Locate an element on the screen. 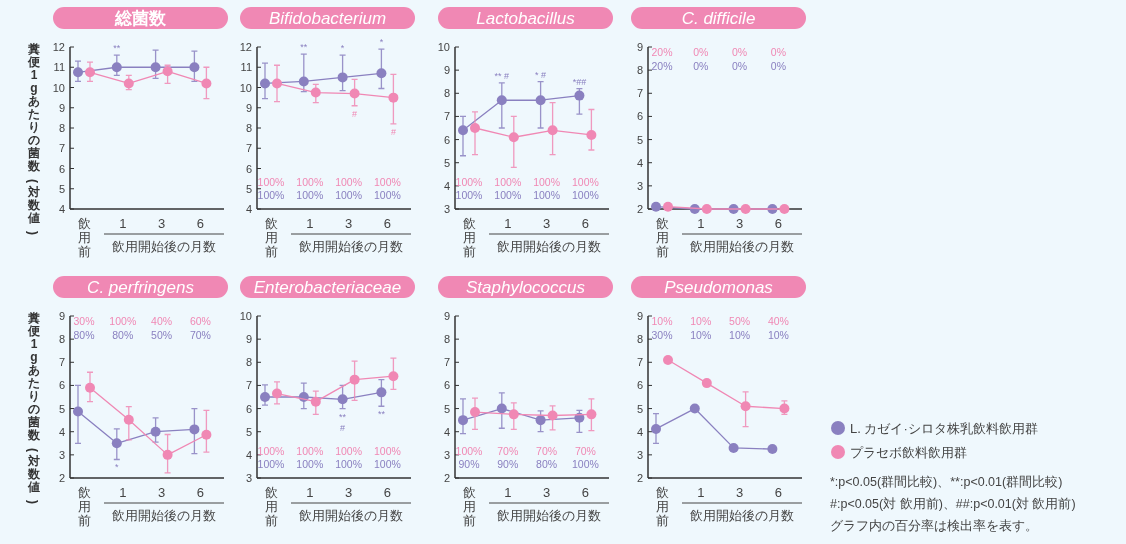  annotation: *## is located at coordinates (579, 81).